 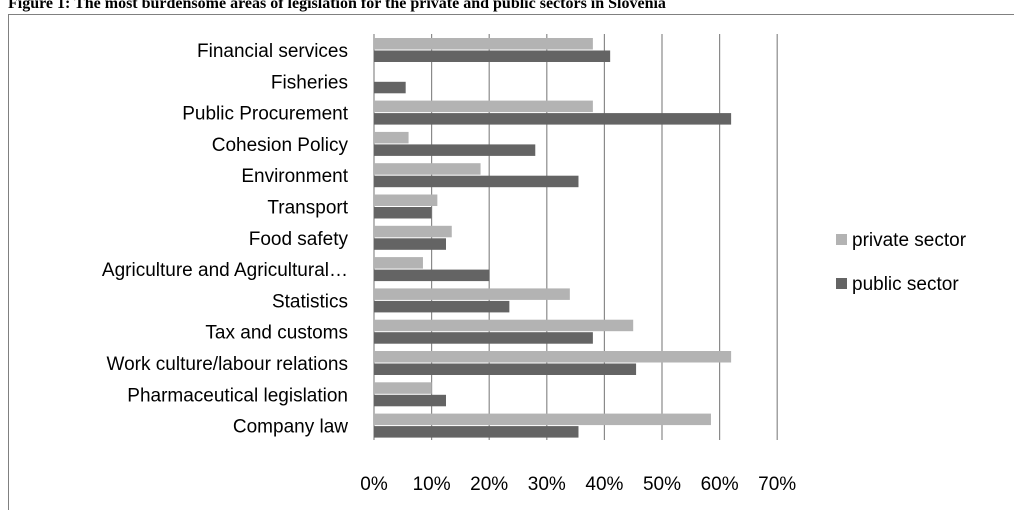 What do you see at coordinates (227, 364) in the screenshot?
I see `category-label: Work culture/labour relations` at bounding box center [227, 364].